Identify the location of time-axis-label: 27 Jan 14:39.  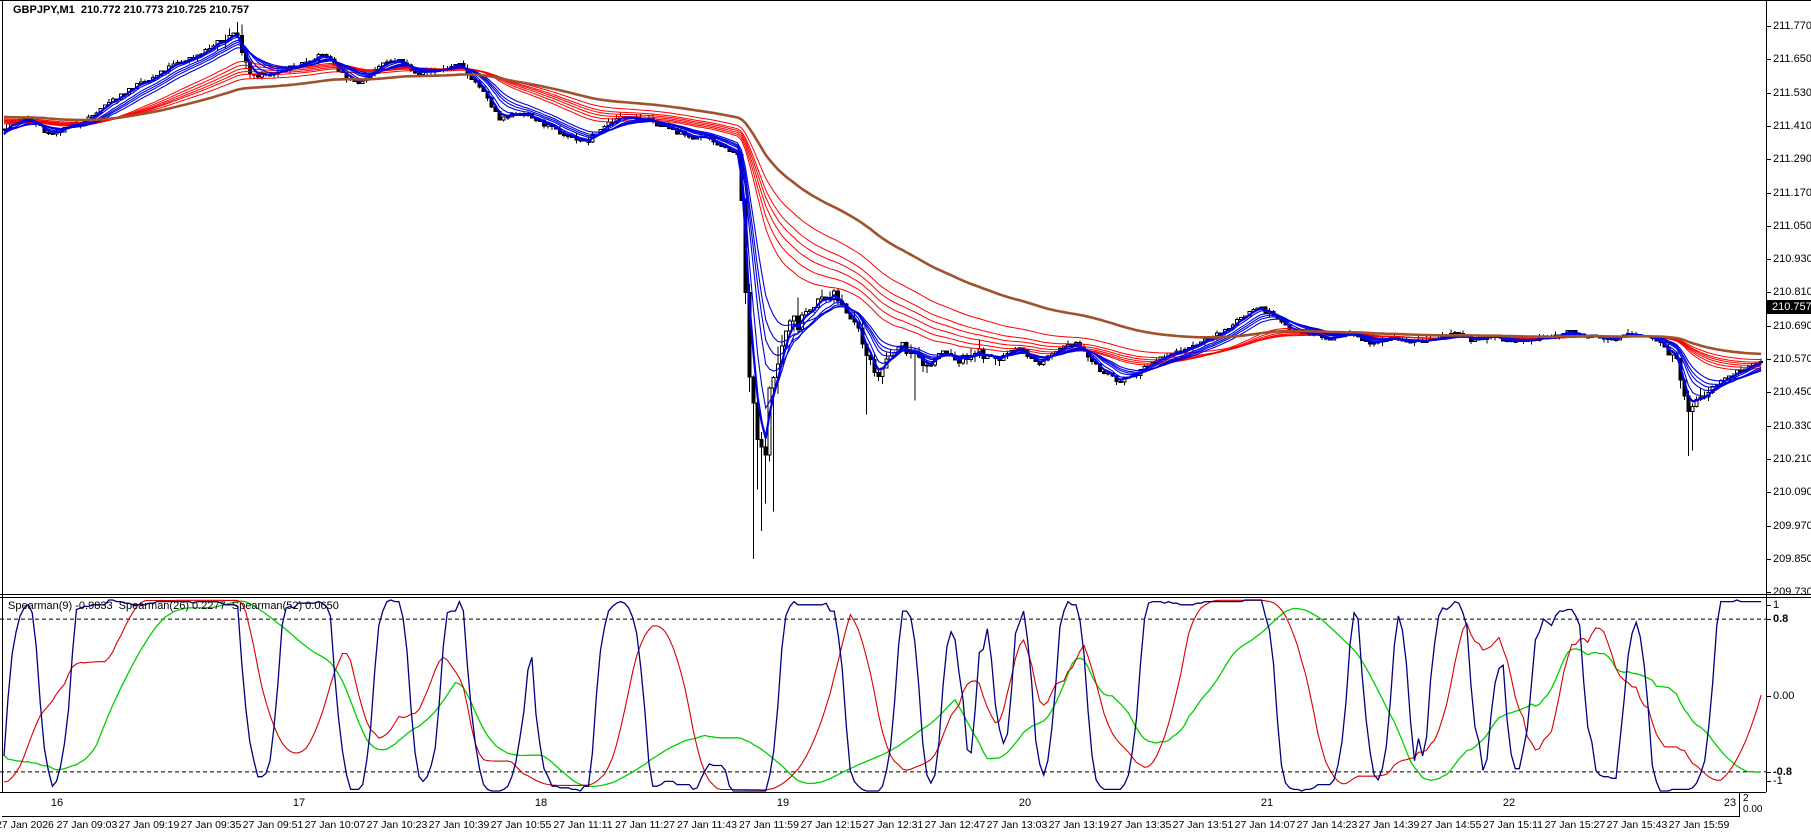
(1389, 825).